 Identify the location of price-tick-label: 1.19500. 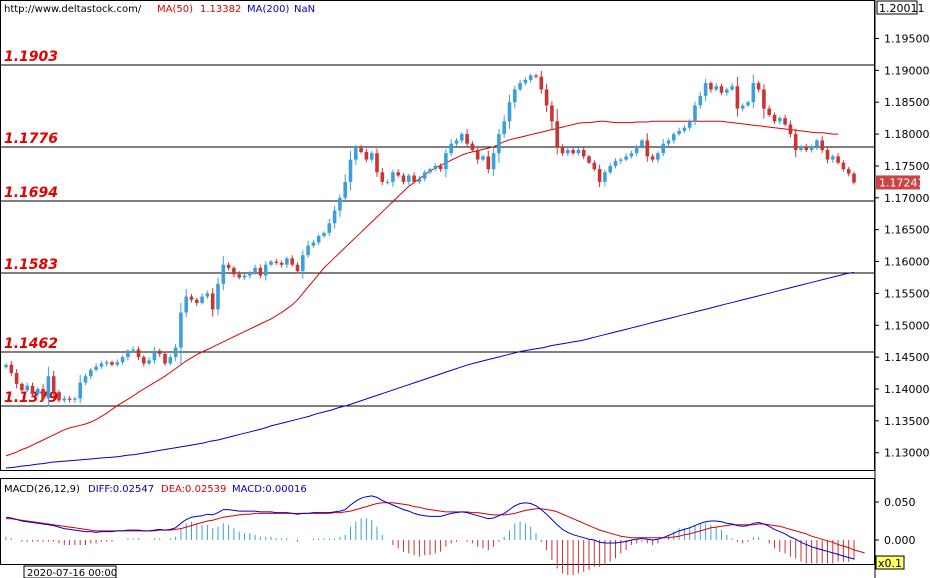
(907, 38).